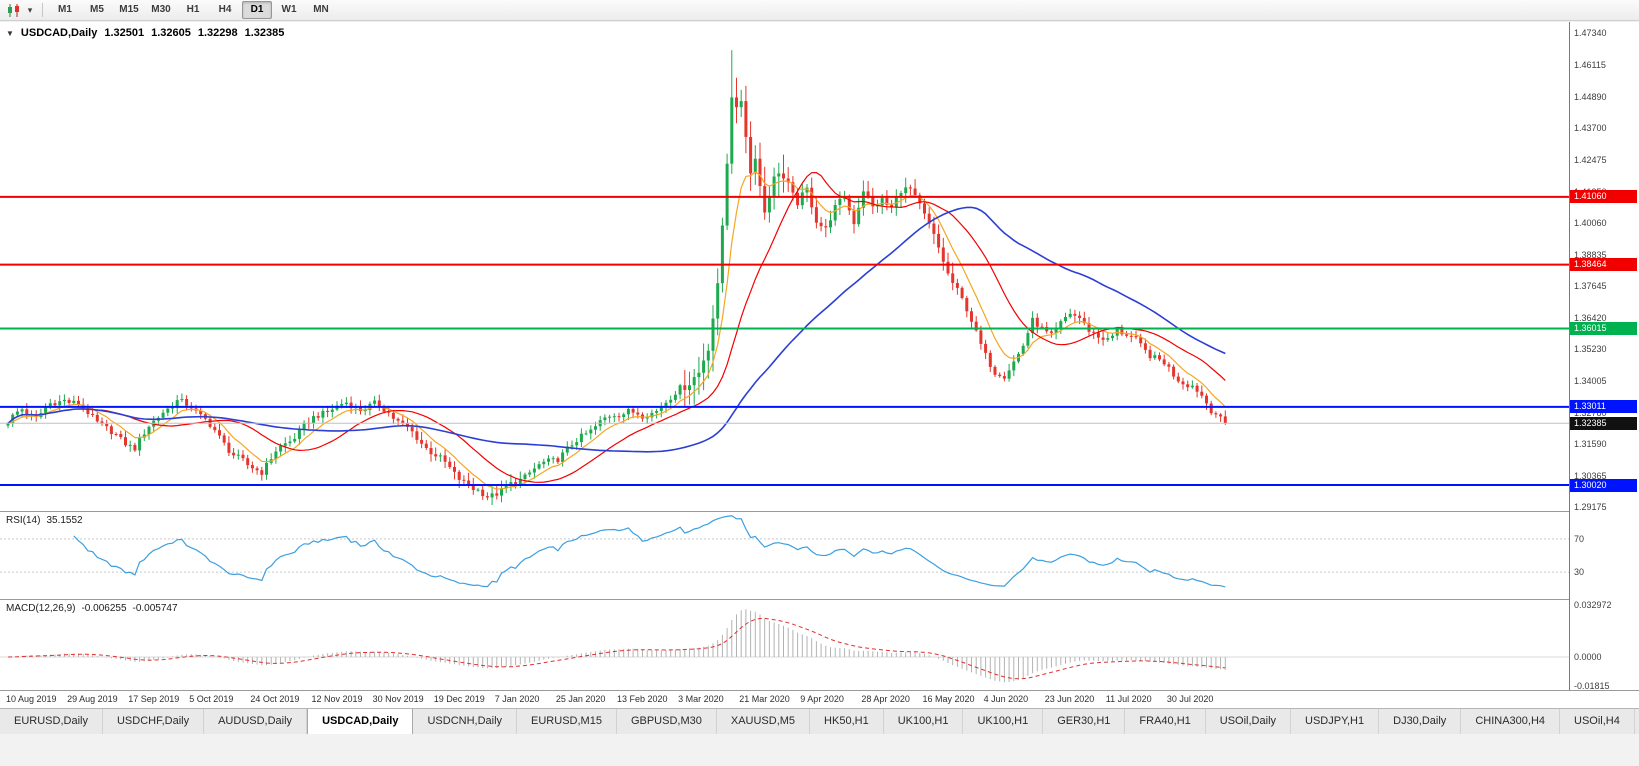 This screenshot has width=1639, height=766. What do you see at coordinates (97, 9) in the screenshot?
I see `timeframe-button-m5: M5` at bounding box center [97, 9].